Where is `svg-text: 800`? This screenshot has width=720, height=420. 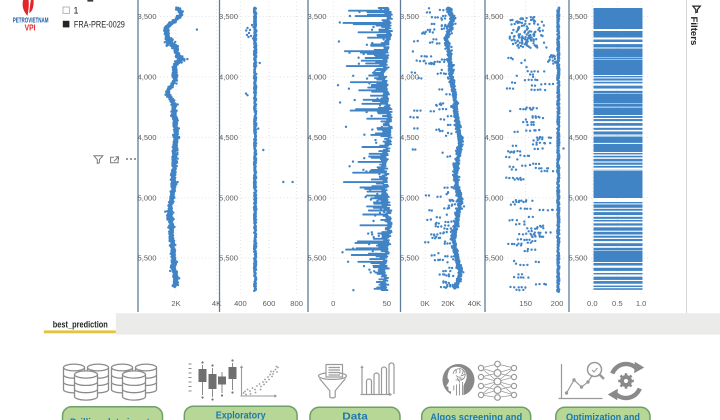 svg-text: 800 is located at coordinates (296, 303).